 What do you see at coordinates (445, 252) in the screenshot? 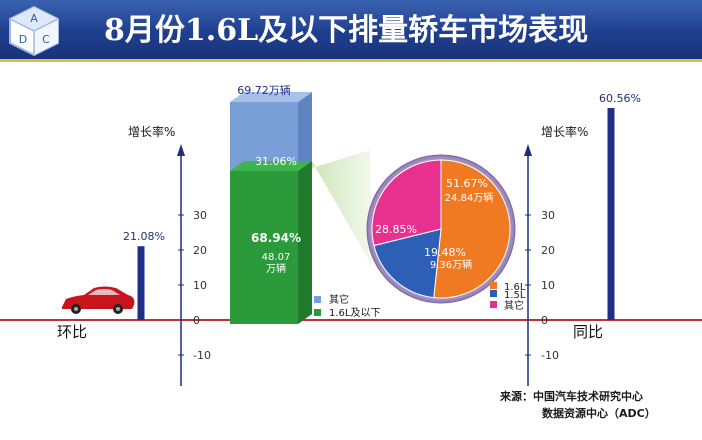
I see `pie-label-15l-percent: 19.48%` at bounding box center [445, 252].